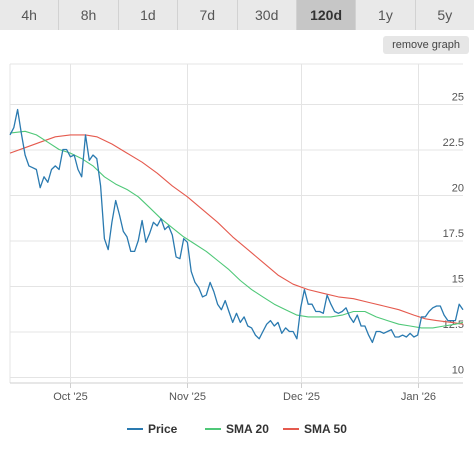 The image size is (474, 455). I want to click on legend: Price SMA 20 SMA 50, so click(237, 429).